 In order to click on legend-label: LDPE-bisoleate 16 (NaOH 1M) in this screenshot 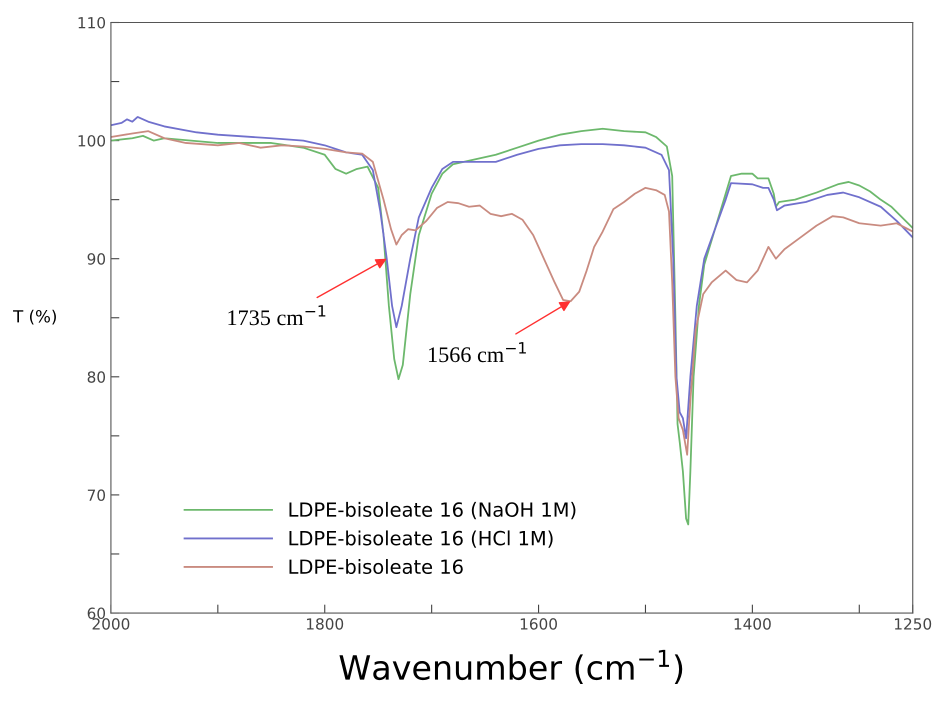, I will do `click(433, 511)`.